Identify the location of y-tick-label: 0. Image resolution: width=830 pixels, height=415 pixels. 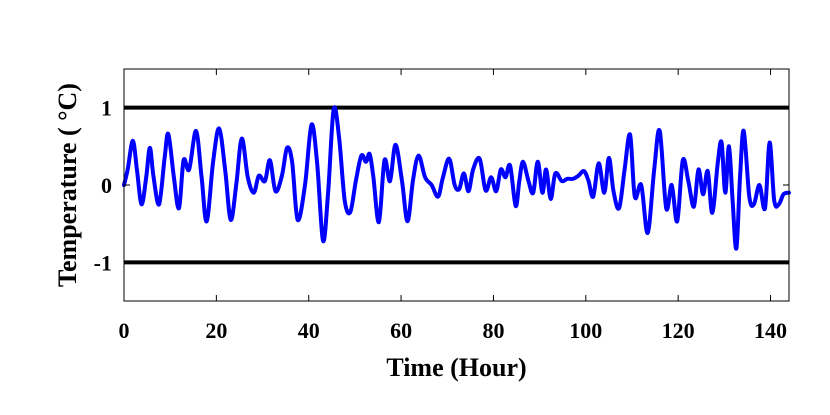
(106, 185).